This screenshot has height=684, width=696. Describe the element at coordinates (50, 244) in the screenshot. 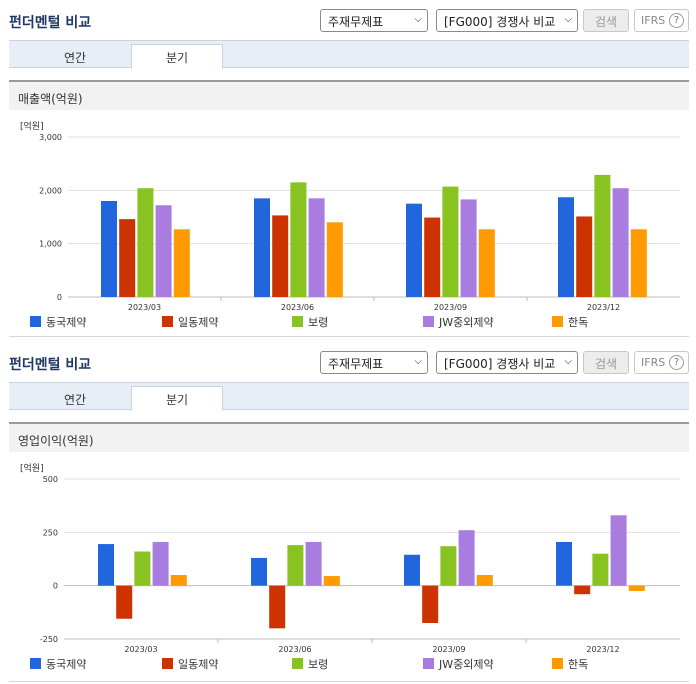

I see `y-tick-label: 1,000` at that location.